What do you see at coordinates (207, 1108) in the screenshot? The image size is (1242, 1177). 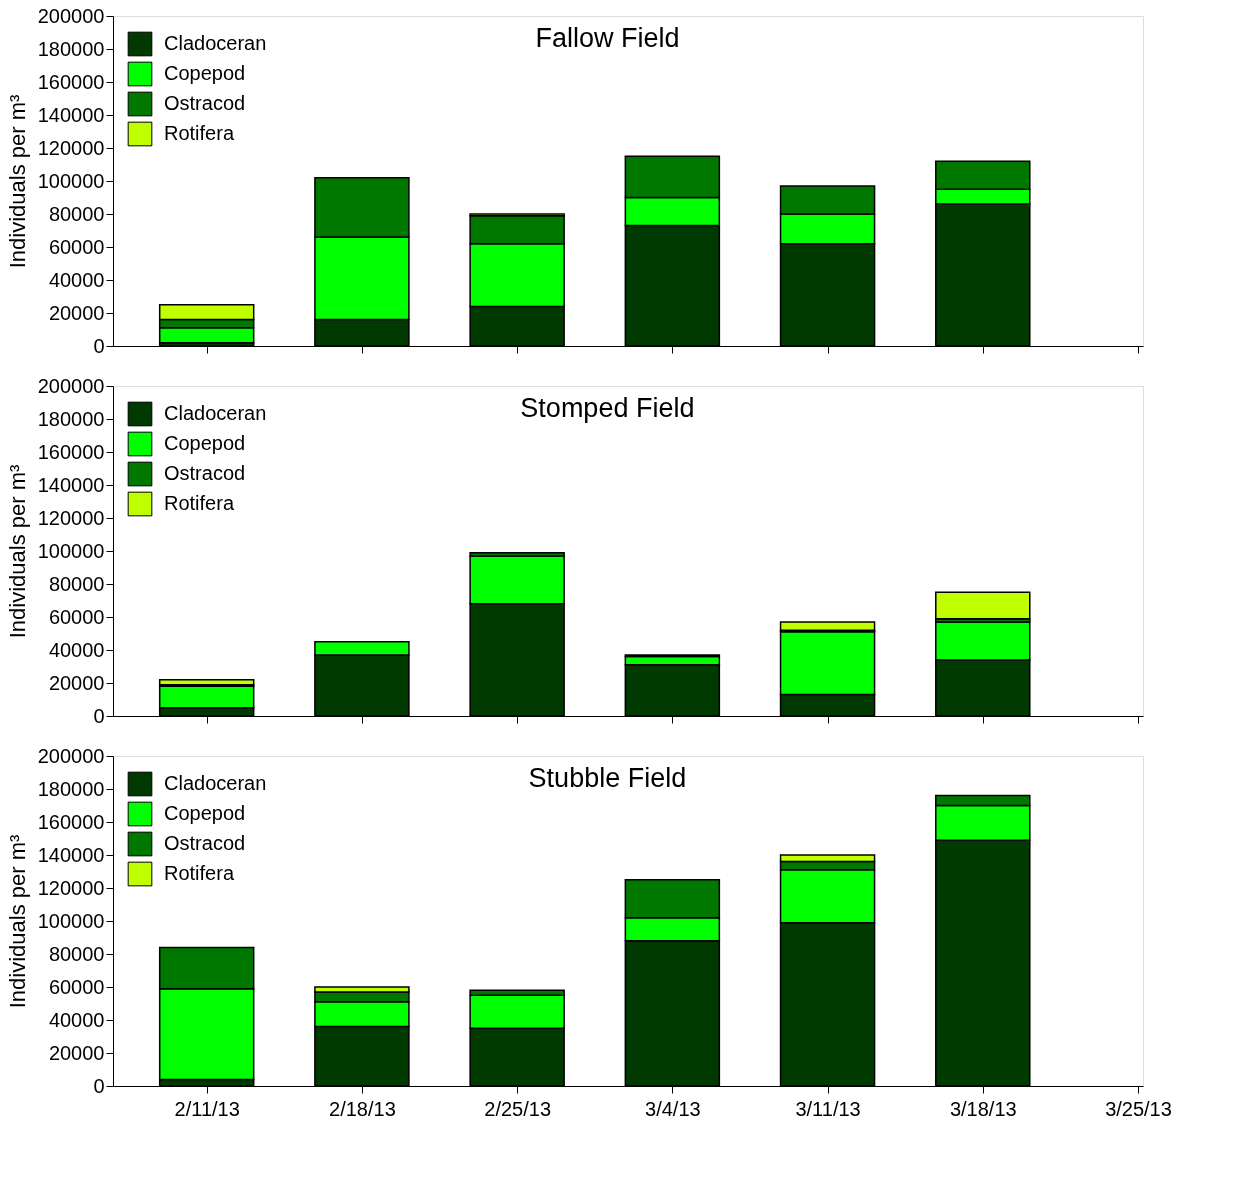 I see `x-tick-label: 2/11/13` at bounding box center [207, 1108].